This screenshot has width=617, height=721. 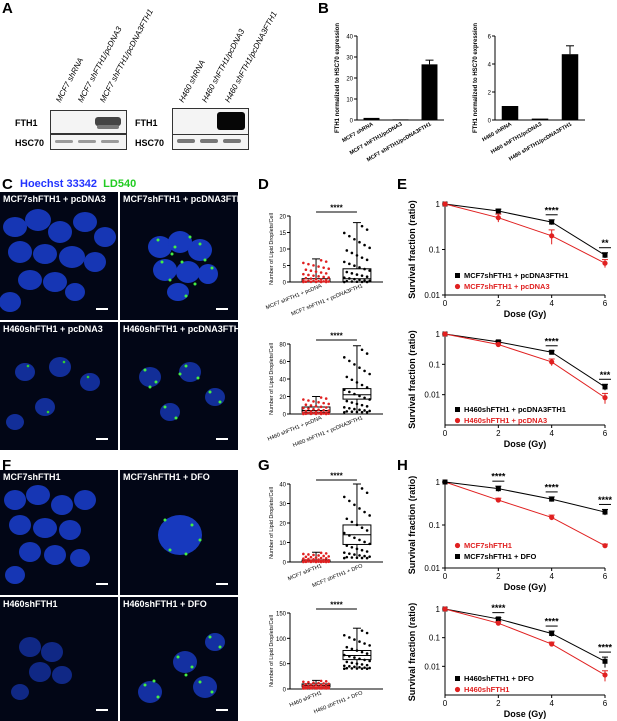 What do you see at coordinates (179, 532) in the screenshot?
I see `micrograph: MCF7shFTH1 + DFO` at bounding box center [179, 532].